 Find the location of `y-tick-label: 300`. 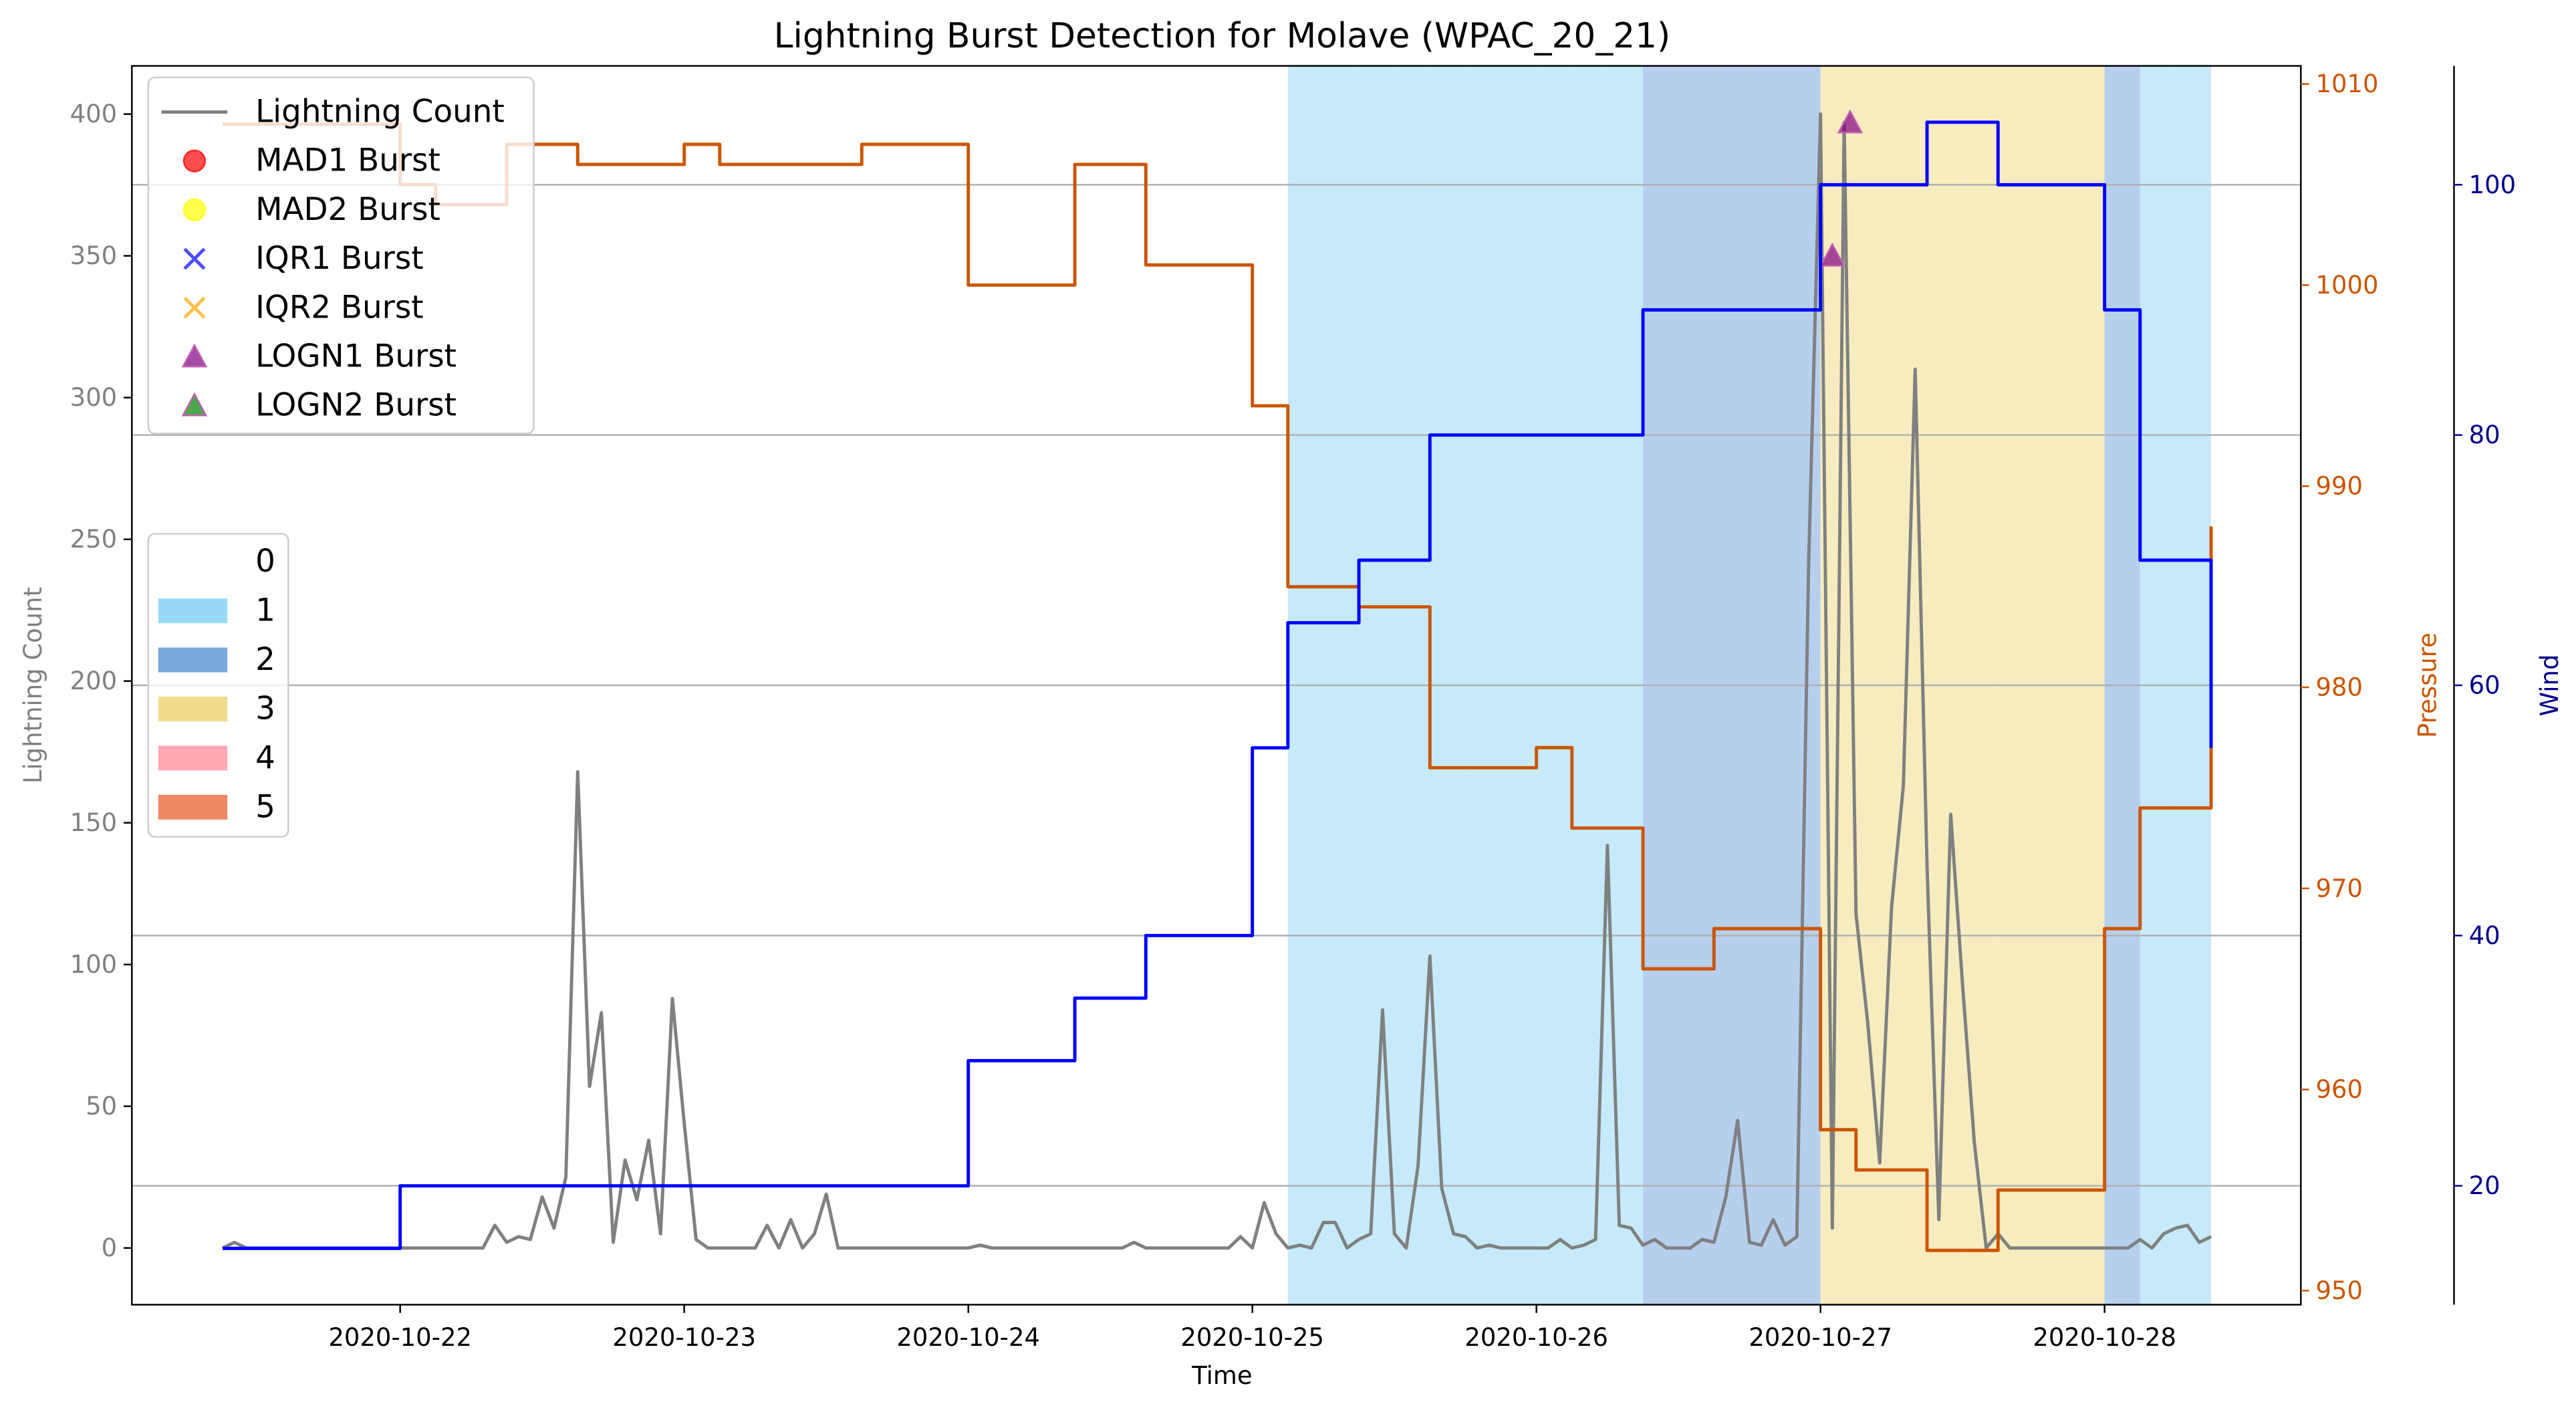

y-tick-label: 300 is located at coordinates (94, 397).